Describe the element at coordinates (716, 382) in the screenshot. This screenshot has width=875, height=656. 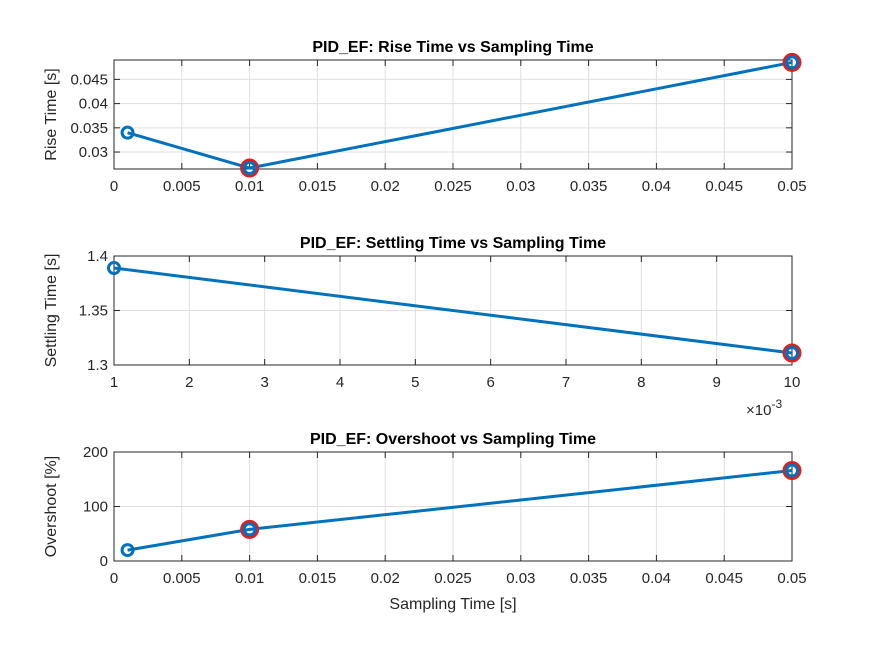
I see `x-tick-label: 9` at that location.